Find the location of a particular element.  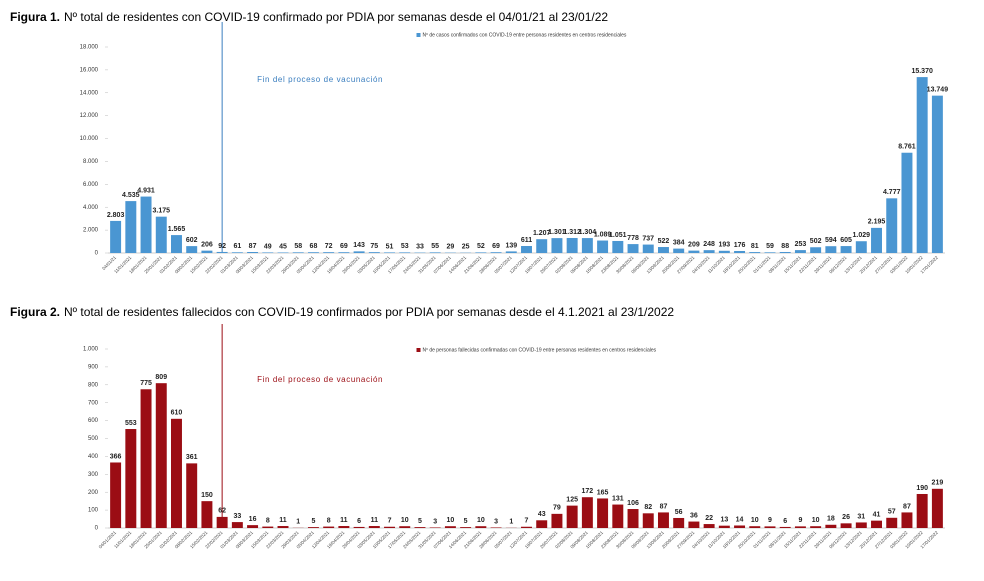

data-label: 13 is located at coordinates (724, 520).